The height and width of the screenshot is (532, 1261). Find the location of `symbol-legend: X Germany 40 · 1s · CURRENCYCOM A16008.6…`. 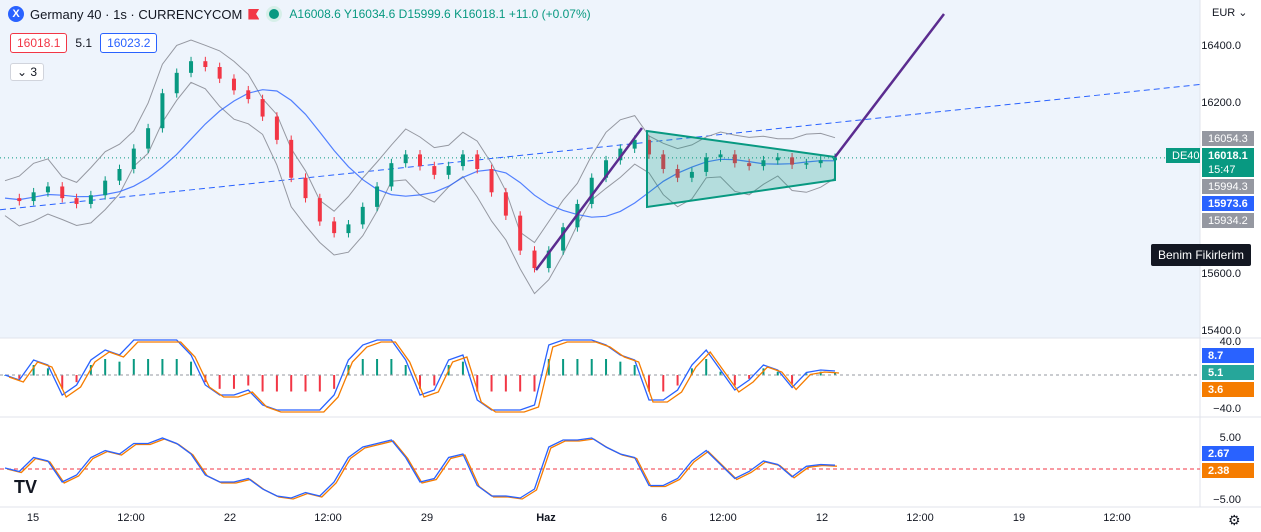

symbol-legend: X Germany 40 · 1s · CURRENCYCOM A16008.6… is located at coordinates (299, 14).